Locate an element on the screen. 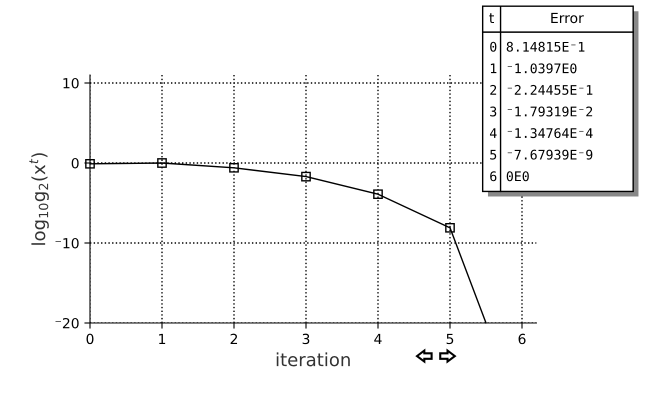 Image resolution: width=663 pixels, height=415 pixels. annotation: ⁻7.67939E⁻9 is located at coordinates (550, 155).